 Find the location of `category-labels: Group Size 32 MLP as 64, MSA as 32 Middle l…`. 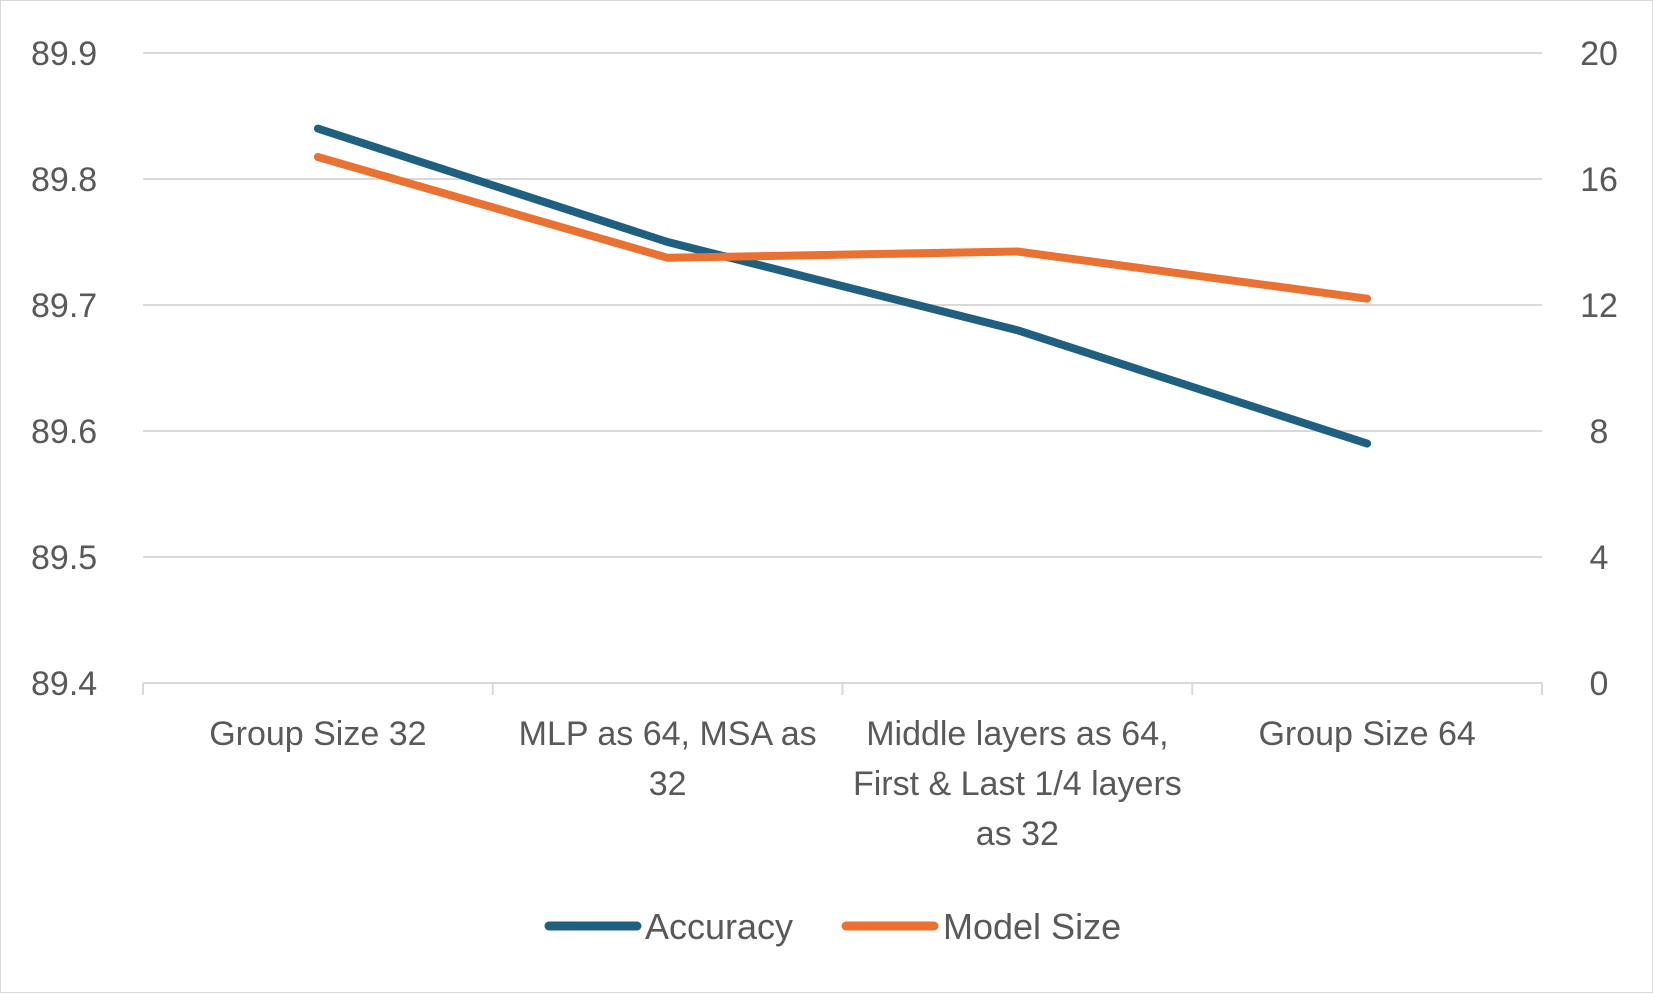

category-labels: Group Size 32 MLP as 64, MSA as 32 Middle l… is located at coordinates (842, 784).